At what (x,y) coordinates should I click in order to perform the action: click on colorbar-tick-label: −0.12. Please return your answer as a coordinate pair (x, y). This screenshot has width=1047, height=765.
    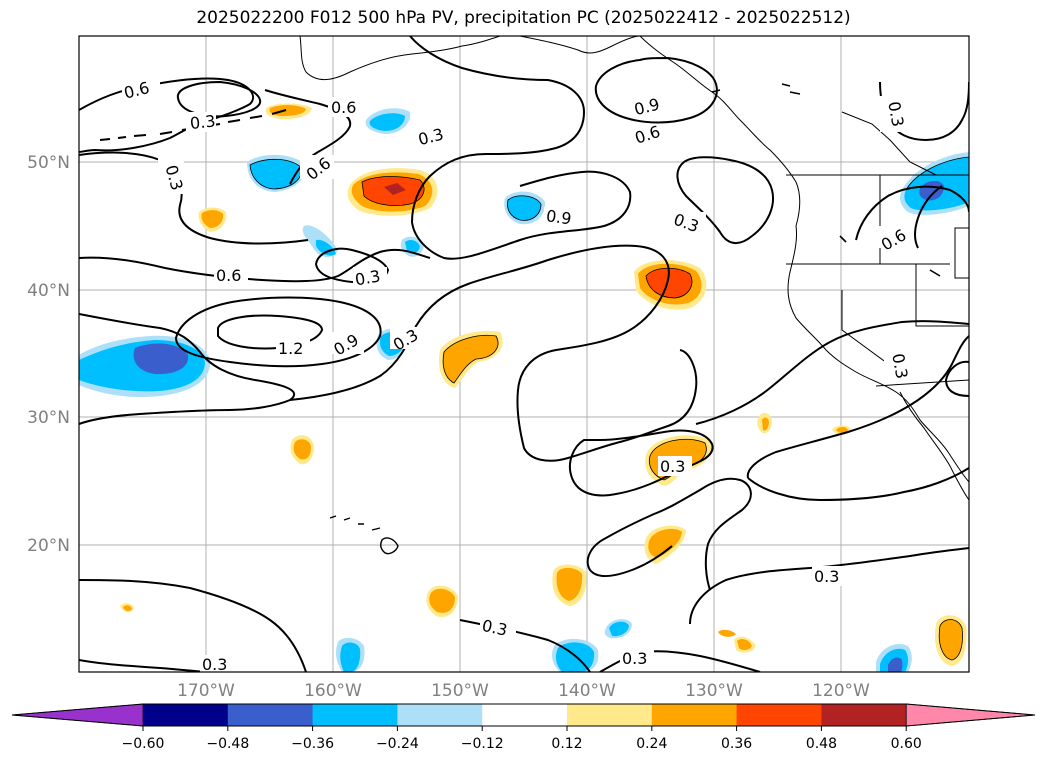
    Looking at the image, I should click on (482, 744).